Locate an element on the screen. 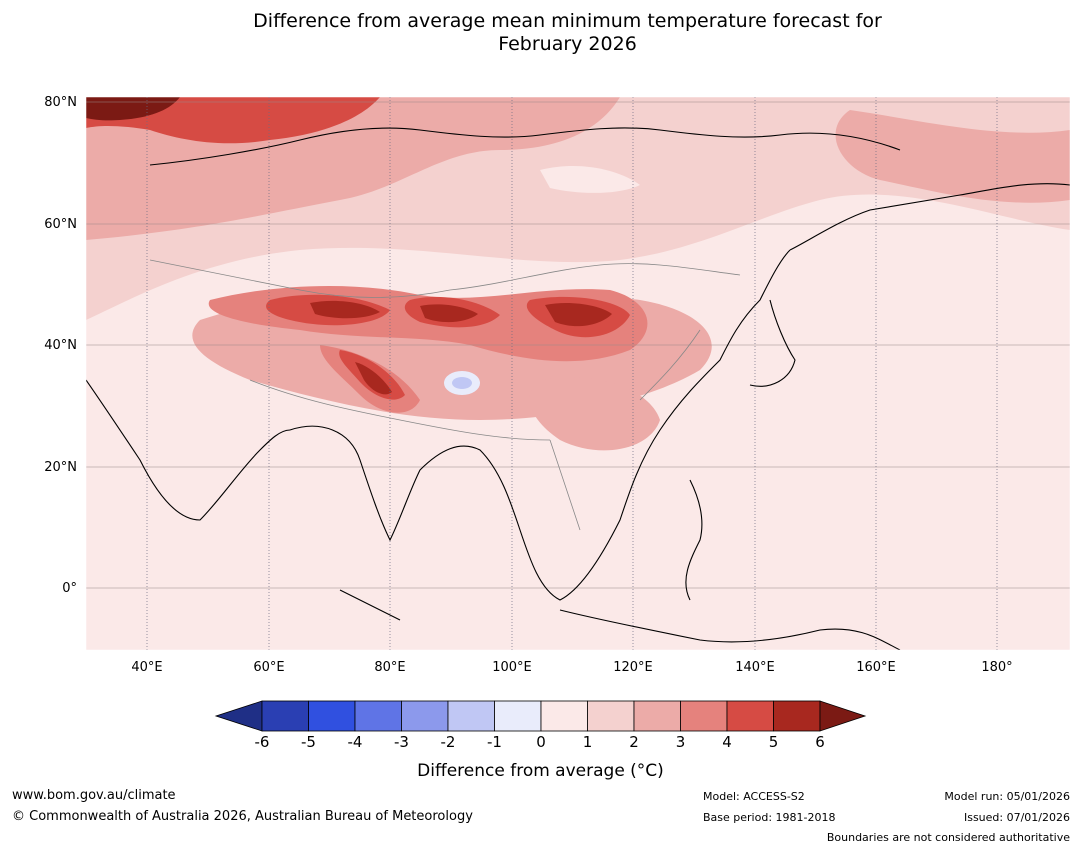 This screenshot has width=1081, height=850. lon-label-160e: 160°E is located at coordinates (876, 667).